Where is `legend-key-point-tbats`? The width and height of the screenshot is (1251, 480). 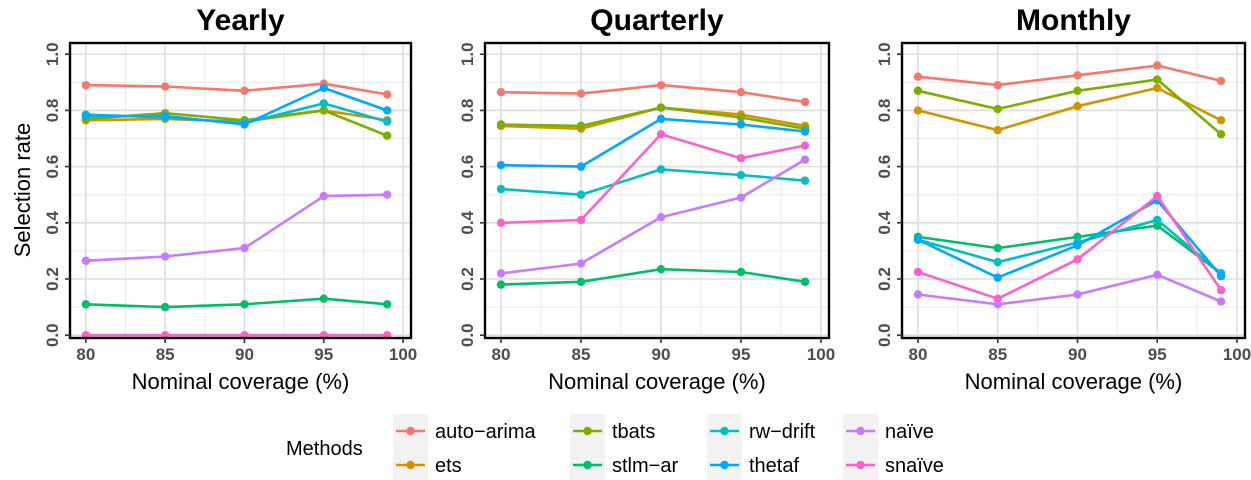 legend-key-point-tbats is located at coordinates (587, 431).